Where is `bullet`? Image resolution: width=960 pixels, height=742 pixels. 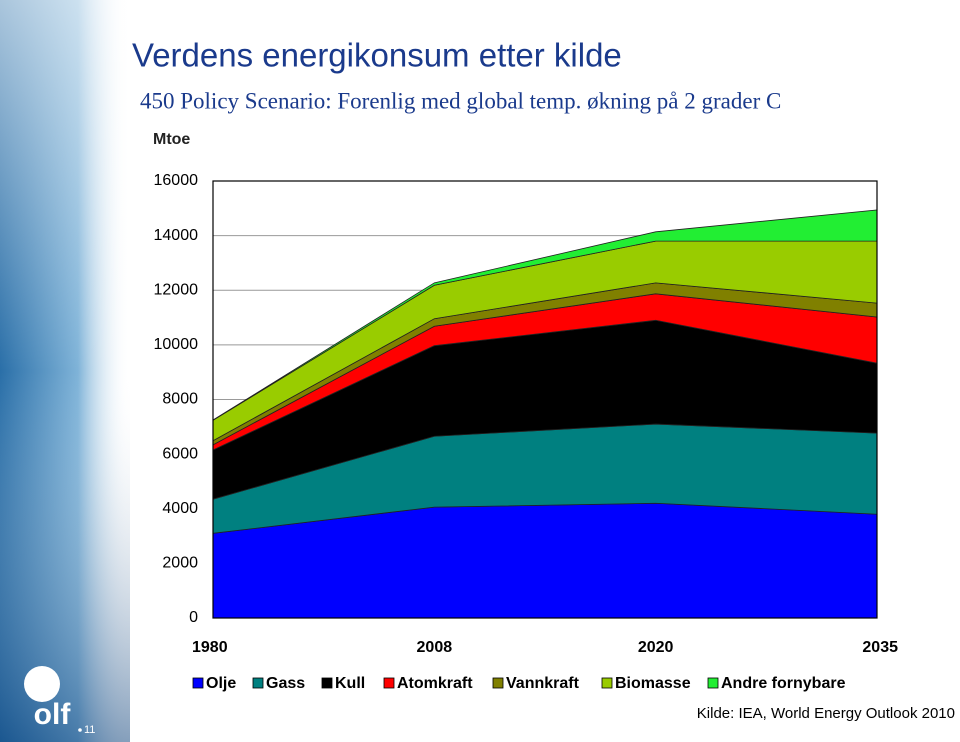
bullet is located at coordinates (80, 730).